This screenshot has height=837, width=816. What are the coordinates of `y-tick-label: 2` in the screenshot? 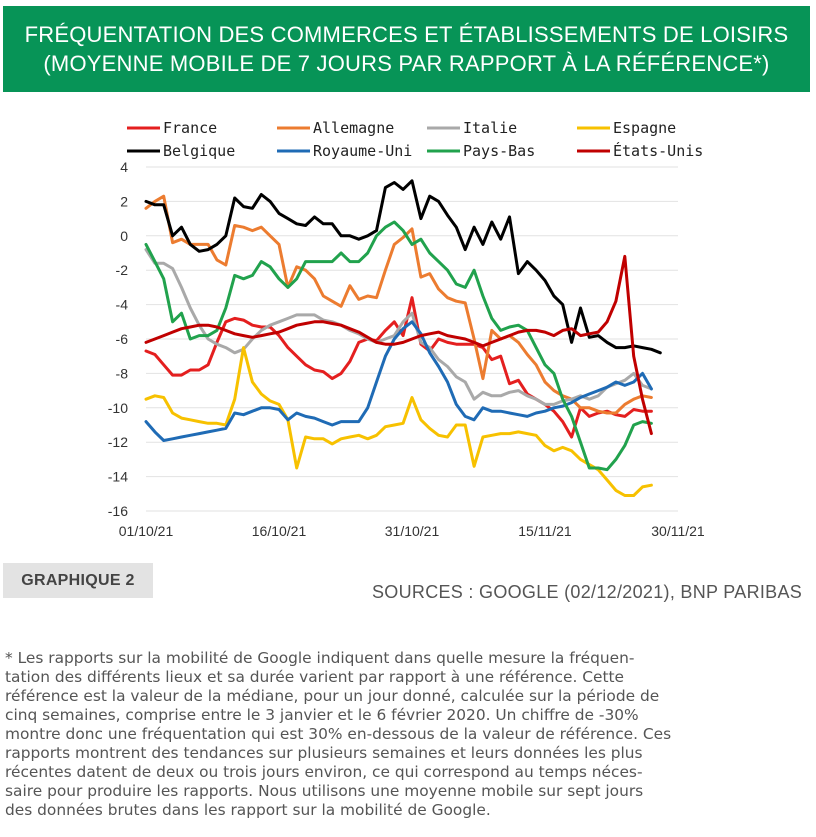 It's located at (124, 201).